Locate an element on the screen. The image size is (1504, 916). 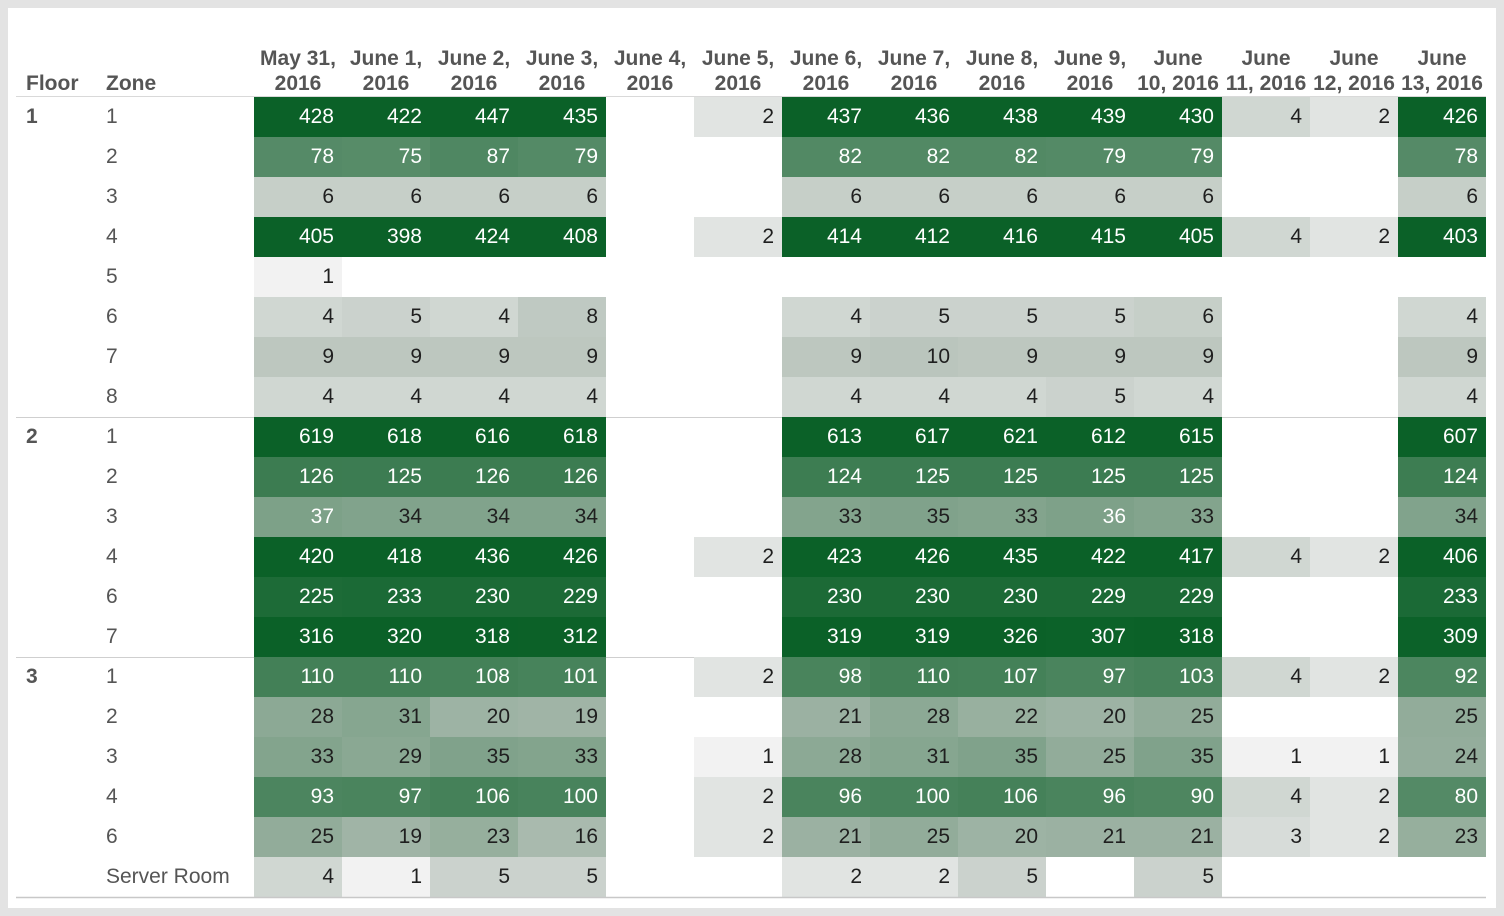
cell-value: 319 is located at coordinates (844, 636).